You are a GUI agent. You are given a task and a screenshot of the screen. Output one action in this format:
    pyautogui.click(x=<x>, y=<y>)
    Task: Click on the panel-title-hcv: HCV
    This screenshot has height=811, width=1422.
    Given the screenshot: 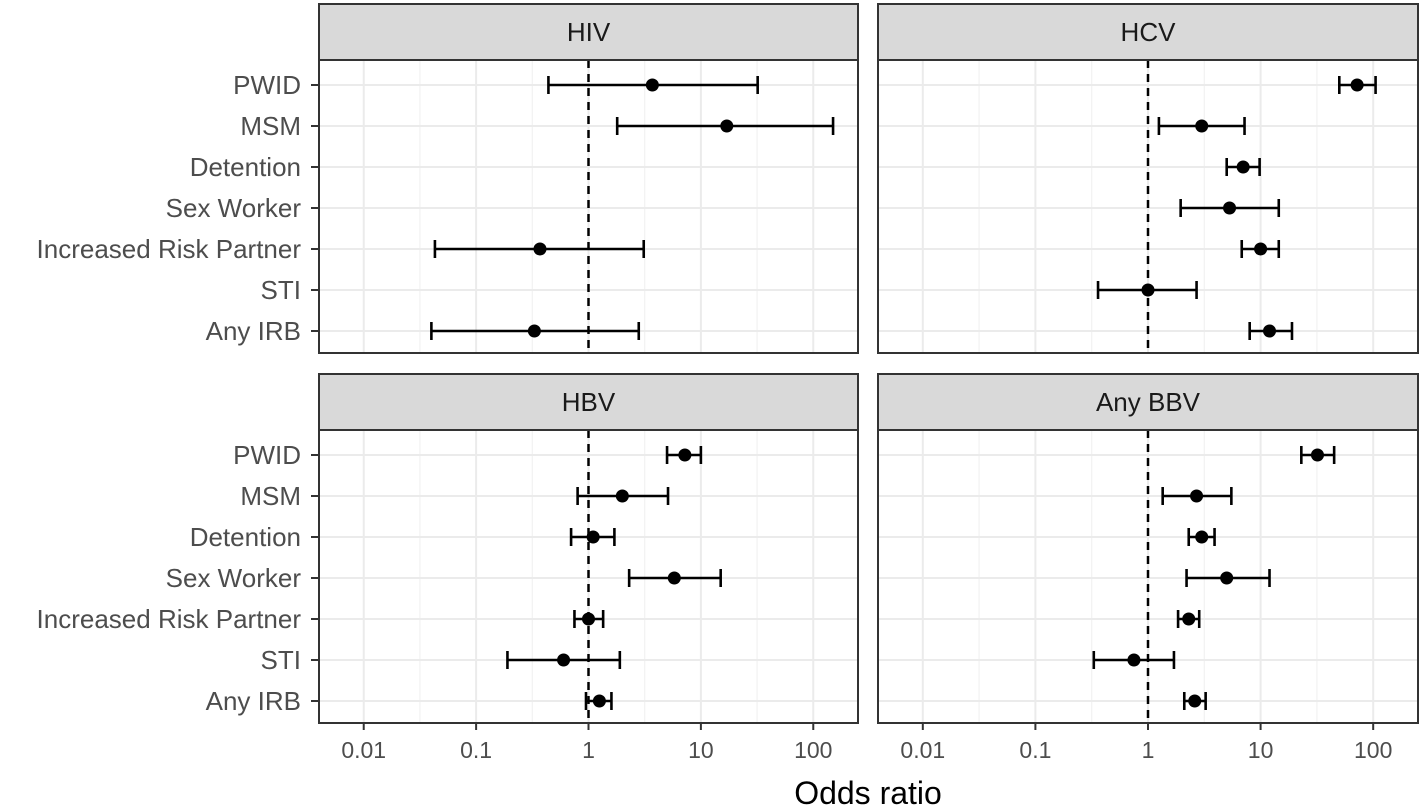 What is the action you would take?
    pyautogui.click(x=1149, y=32)
    